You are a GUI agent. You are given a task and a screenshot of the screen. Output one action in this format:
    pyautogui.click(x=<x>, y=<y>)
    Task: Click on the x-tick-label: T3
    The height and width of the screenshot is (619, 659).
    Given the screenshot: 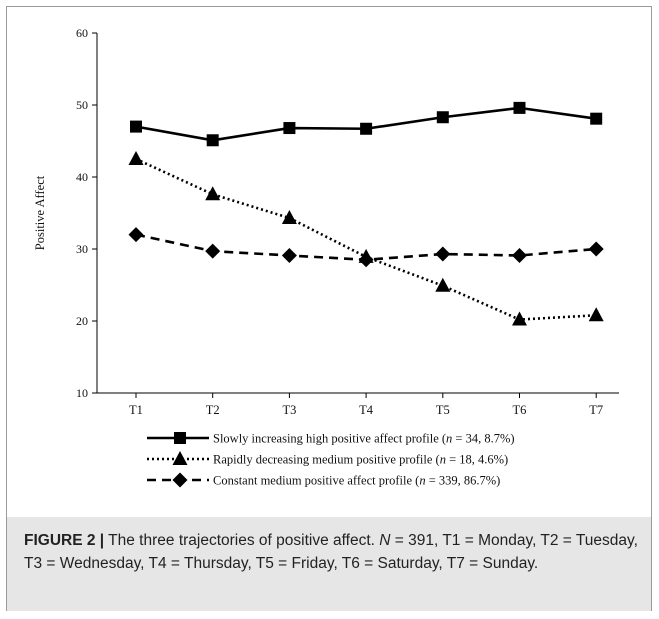 What is the action you would take?
    pyautogui.click(x=289, y=410)
    